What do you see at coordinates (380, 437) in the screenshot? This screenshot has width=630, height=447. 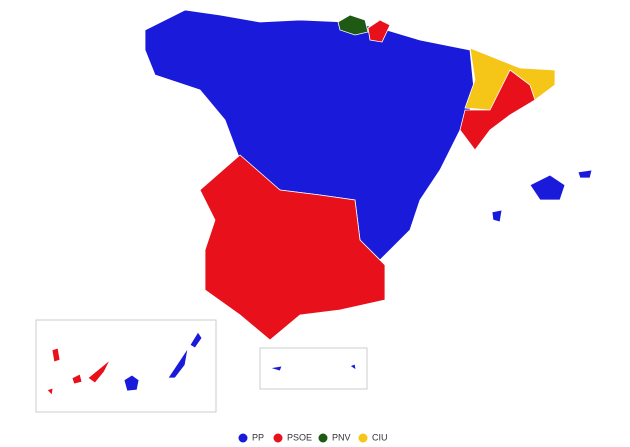 I see `legend-label: CIU` at bounding box center [380, 437].